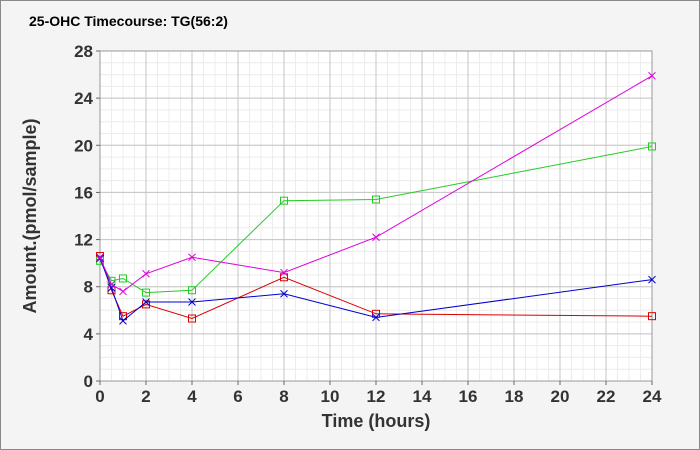 Image resolution: width=700 pixels, height=450 pixels. What do you see at coordinates (88, 381) in the screenshot?
I see `y-tick-label: 0` at bounding box center [88, 381].